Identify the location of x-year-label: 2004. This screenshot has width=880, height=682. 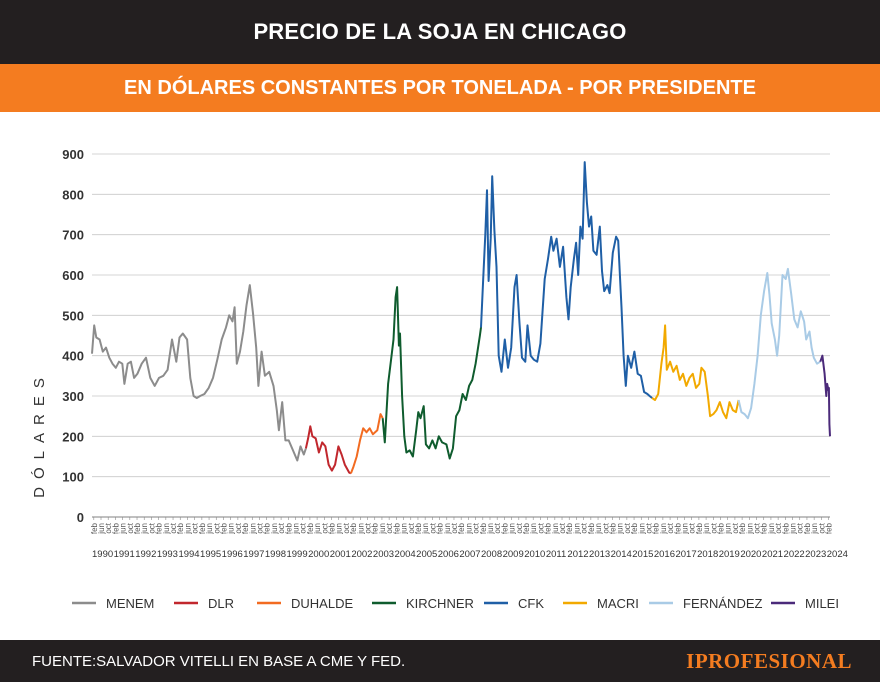
(405, 554).